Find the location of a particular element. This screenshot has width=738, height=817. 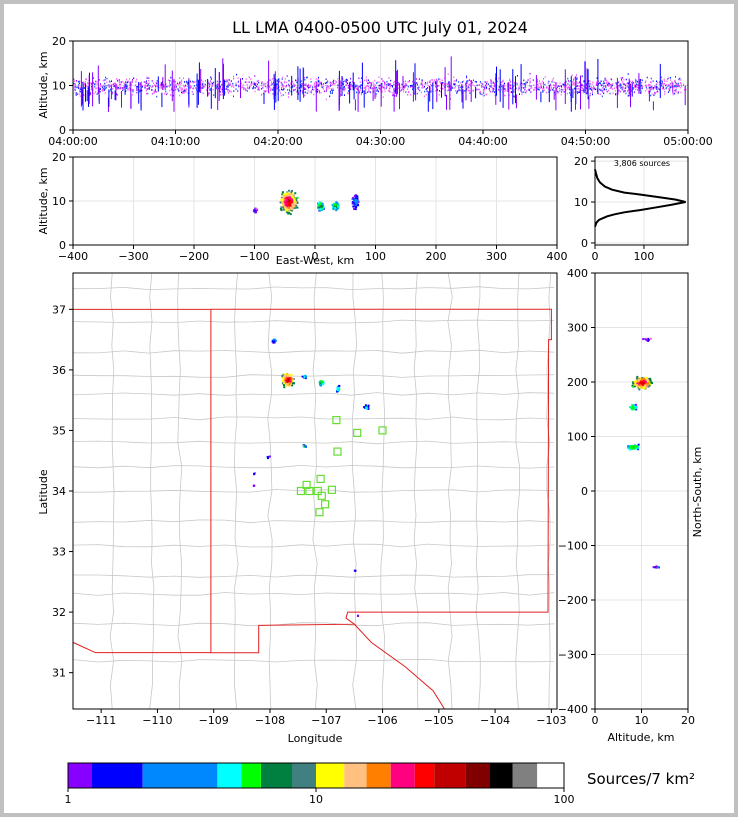

county-boundary is located at coordinates (314, 521).